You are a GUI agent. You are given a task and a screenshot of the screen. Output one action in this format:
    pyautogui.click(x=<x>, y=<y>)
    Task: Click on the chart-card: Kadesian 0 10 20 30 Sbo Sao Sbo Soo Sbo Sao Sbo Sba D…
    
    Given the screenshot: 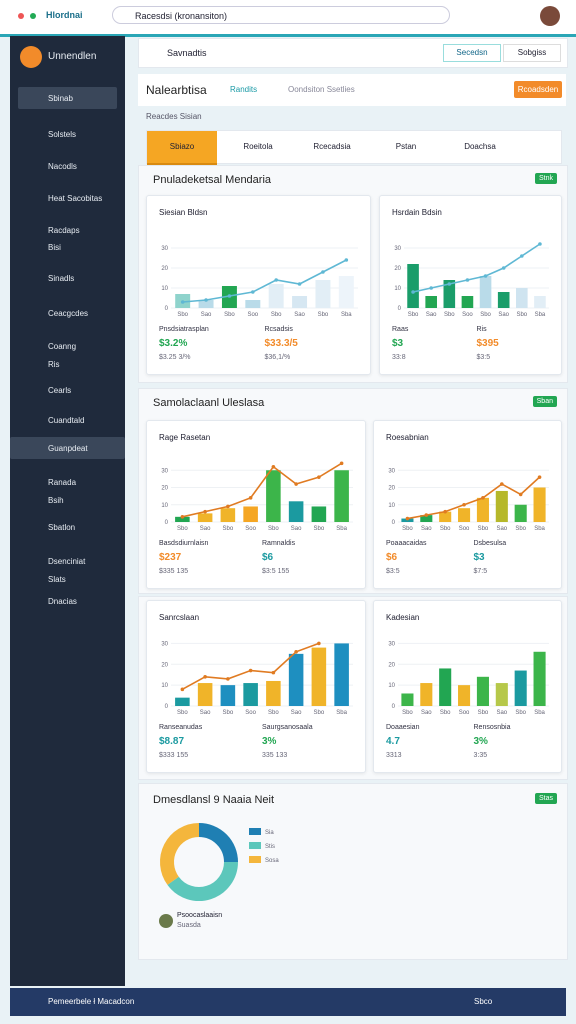 What is the action you would take?
    pyautogui.click(x=467, y=686)
    